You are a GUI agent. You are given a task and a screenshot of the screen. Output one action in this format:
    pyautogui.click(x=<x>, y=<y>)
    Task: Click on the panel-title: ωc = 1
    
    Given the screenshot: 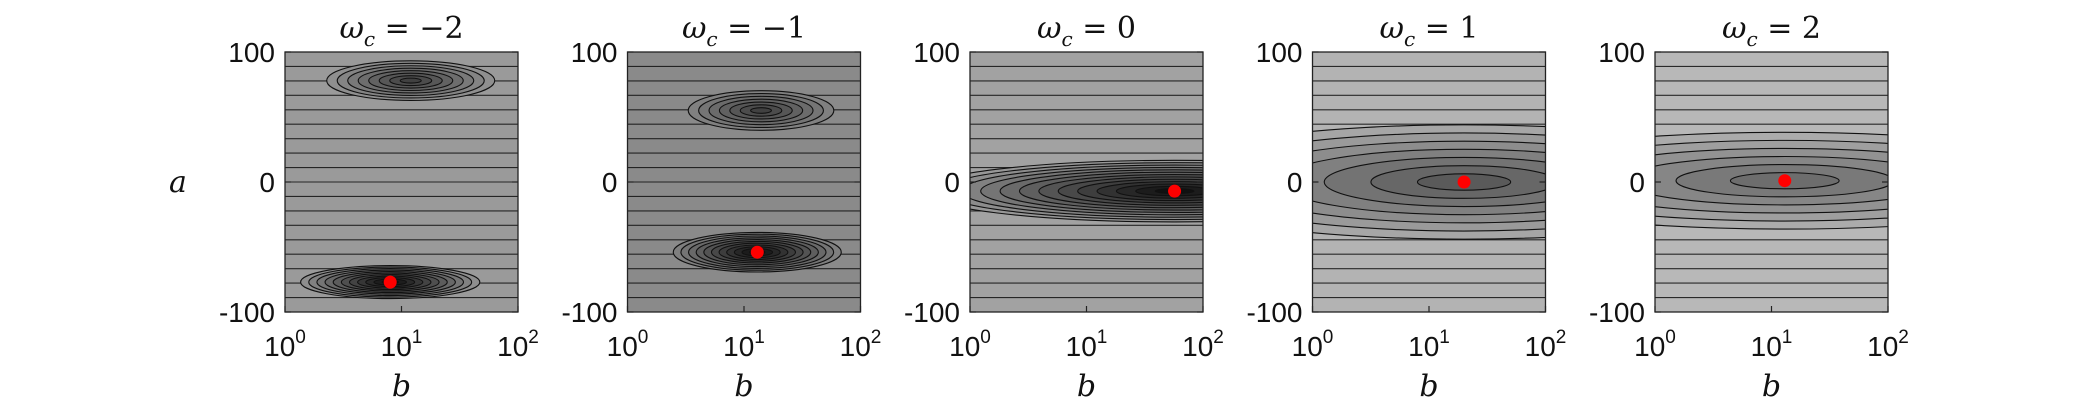 What is the action you would take?
    pyautogui.click(x=1429, y=31)
    